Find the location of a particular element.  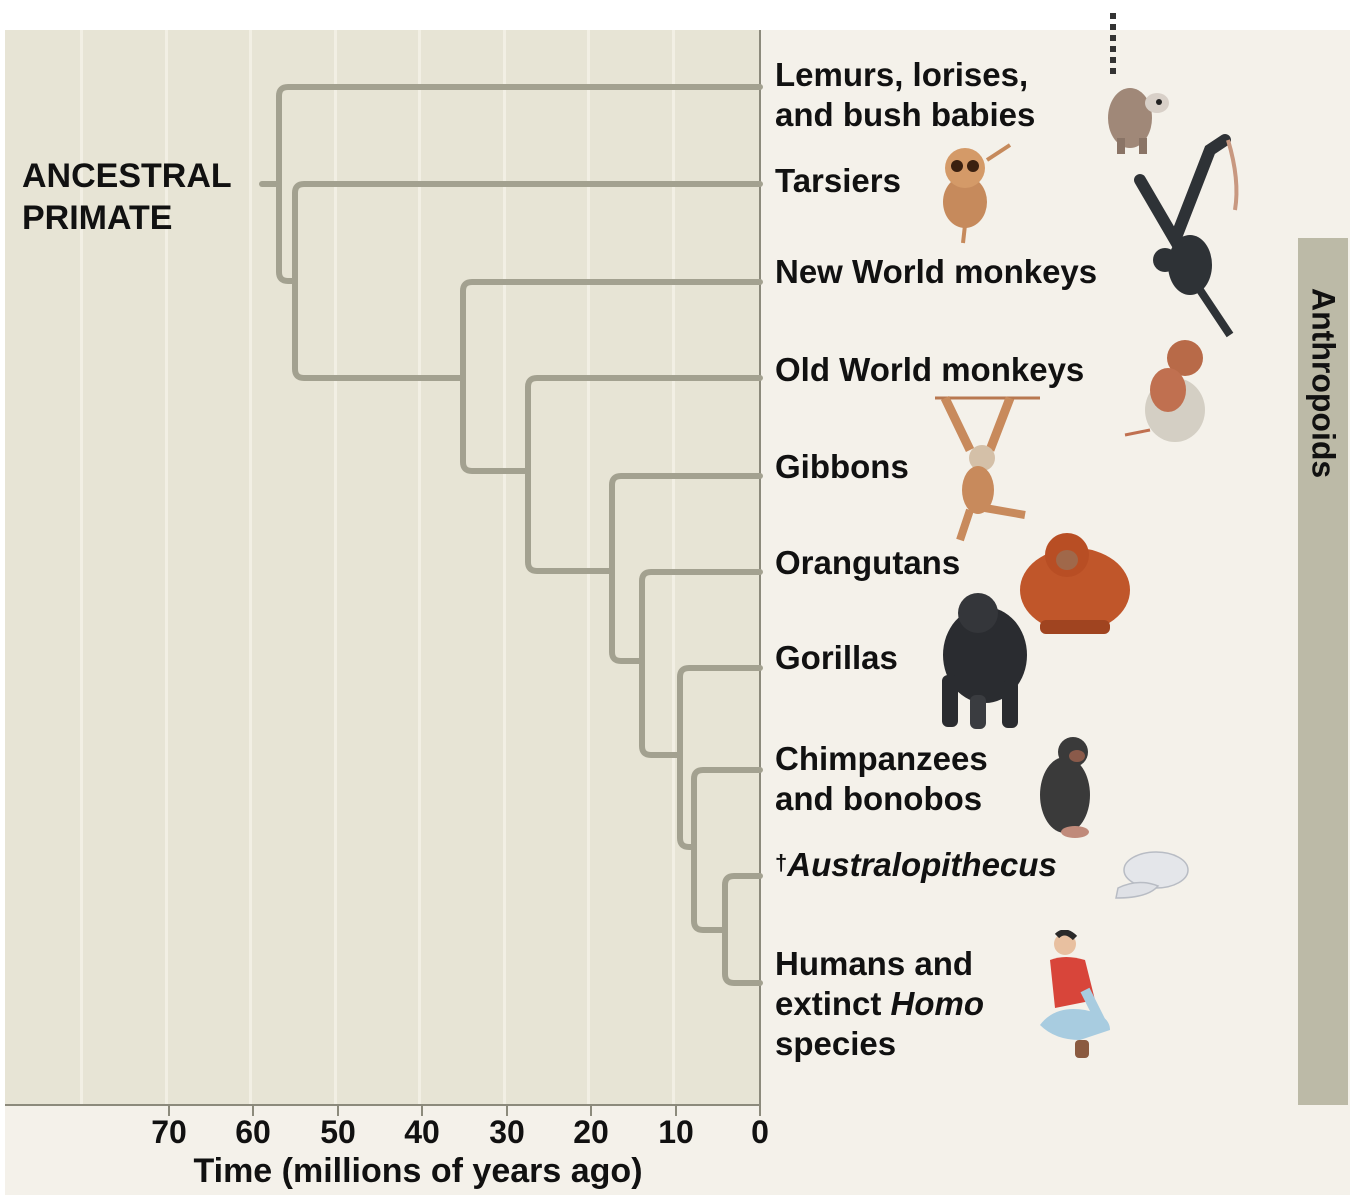

x-tick-40: 40 is located at coordinates (422, 1132).